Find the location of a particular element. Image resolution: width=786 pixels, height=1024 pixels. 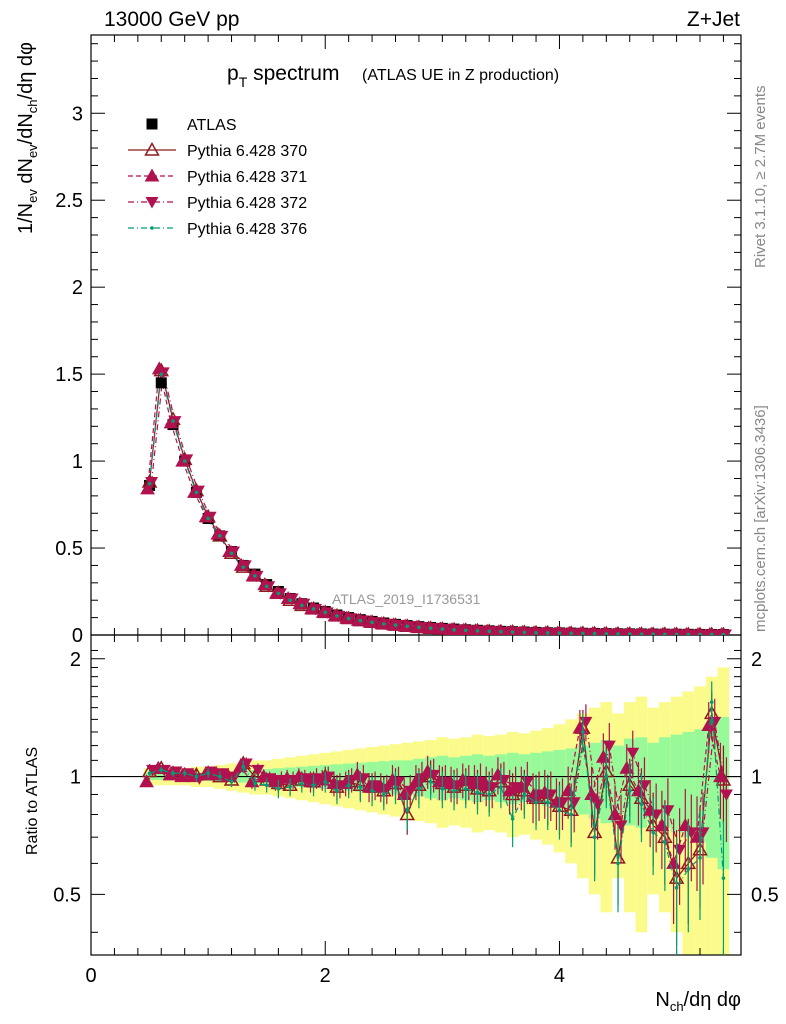

header-left-label: 13000 GeV pp is located at coordinates (172, 19).